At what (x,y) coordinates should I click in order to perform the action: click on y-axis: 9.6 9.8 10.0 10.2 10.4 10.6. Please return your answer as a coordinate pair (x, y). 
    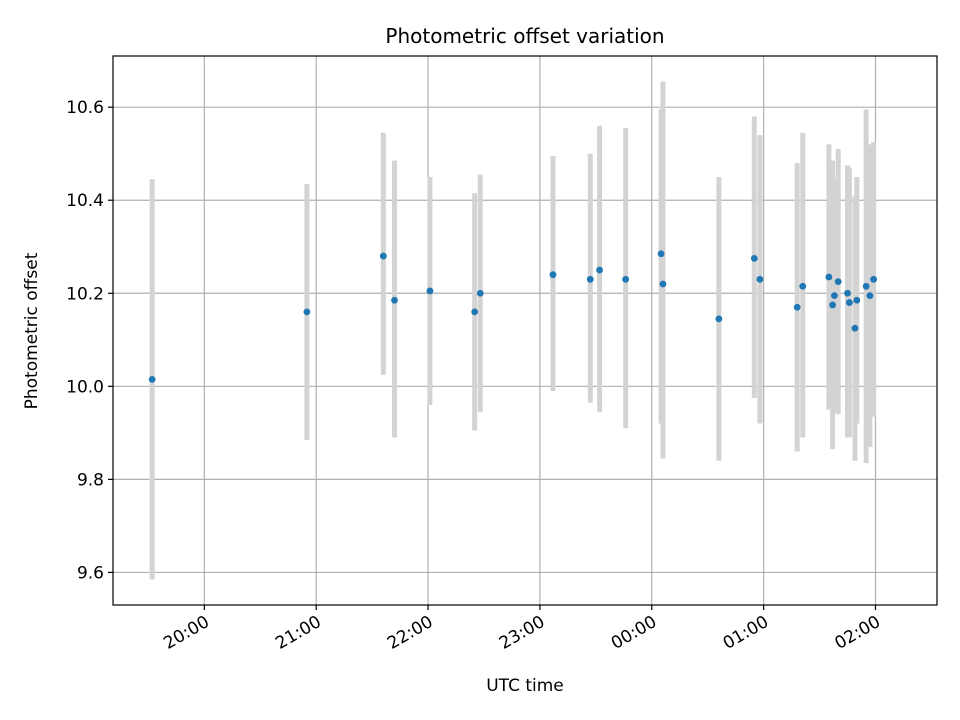
    Looking at the image, I should click on (89, 340).